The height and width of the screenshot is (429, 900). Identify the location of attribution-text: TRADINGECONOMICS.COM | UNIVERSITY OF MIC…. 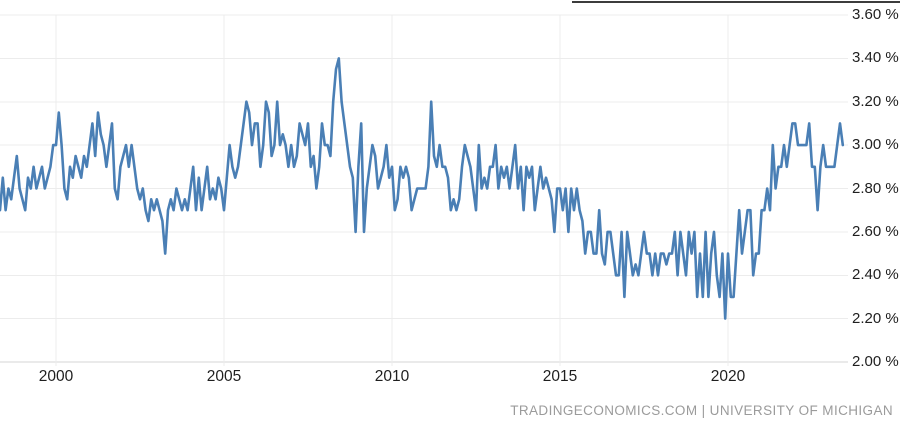
(701, 410).